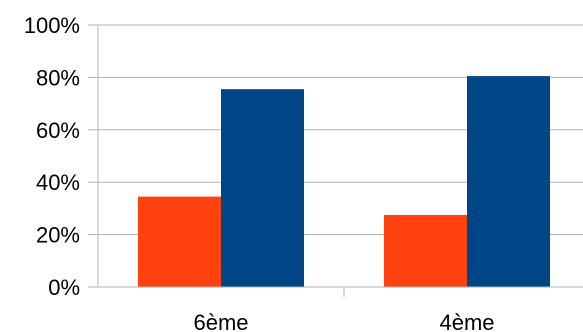 This screenshot has width=583, height=332. What do you see at coordinates (58, 235) in the screenshot?
I see `y-tick-label: 20%` at bounding box center [58, 235].